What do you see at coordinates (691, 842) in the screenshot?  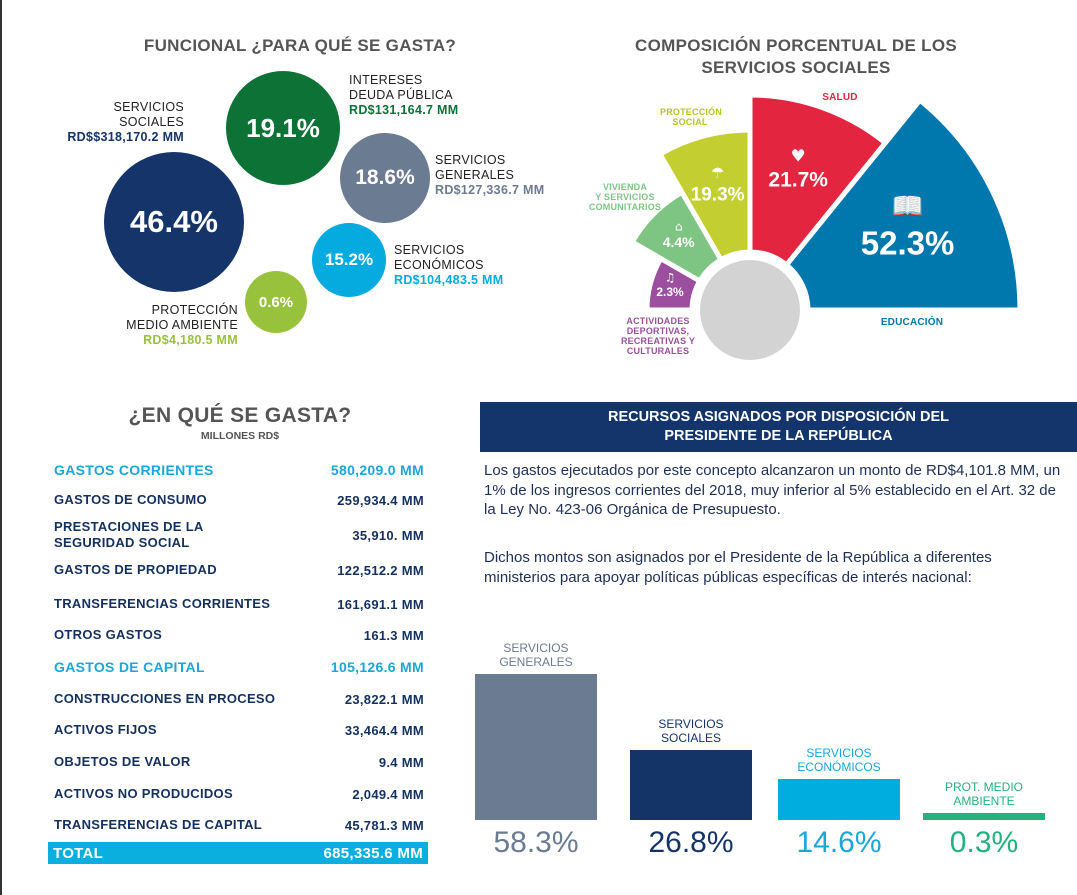 I see `bar-data-label: 26.8%` at bounding box center [691, 842].